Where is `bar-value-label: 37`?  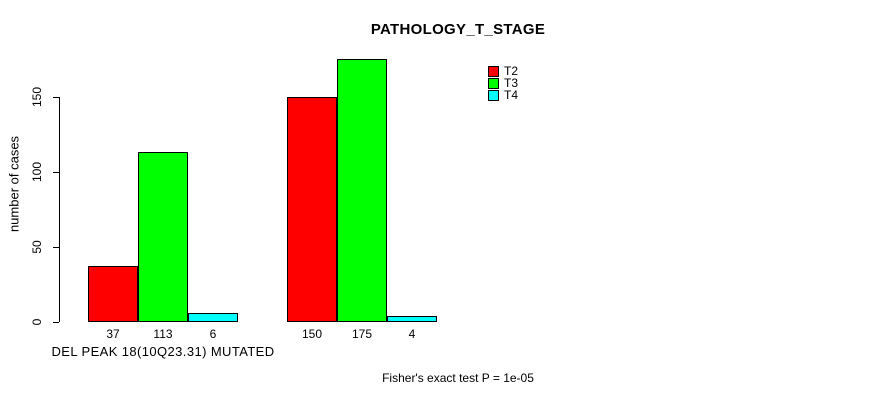
bar-value-label: 37 is located at coordinates (113, 334).